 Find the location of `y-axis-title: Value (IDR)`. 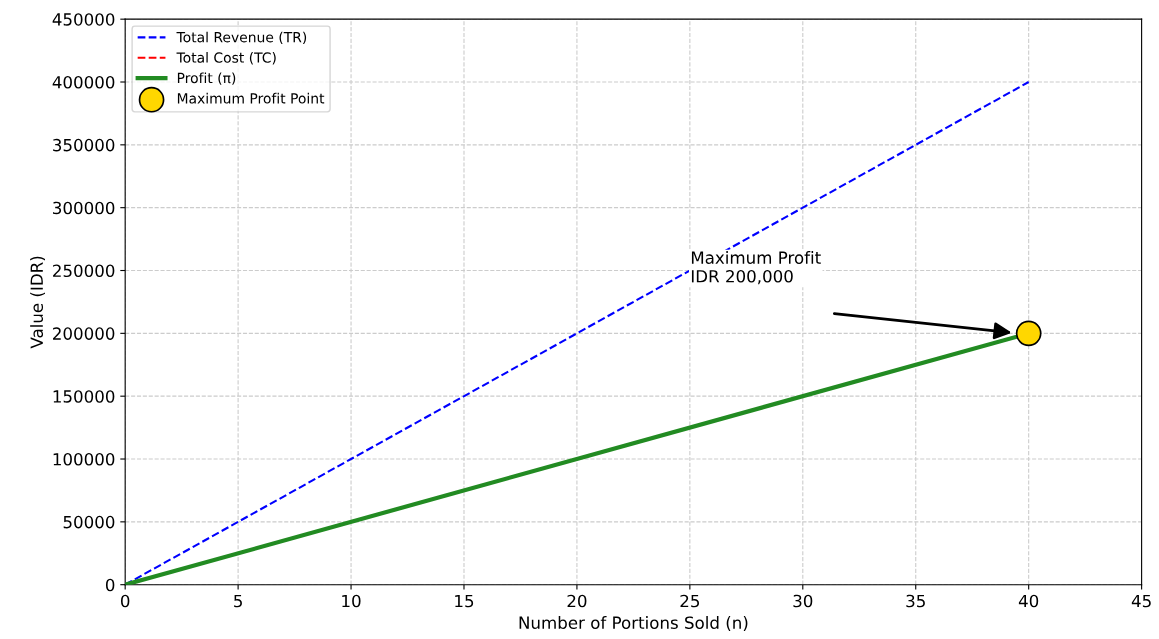

y-axis-title: Value (IDR) is located at coordinates (37, 302).